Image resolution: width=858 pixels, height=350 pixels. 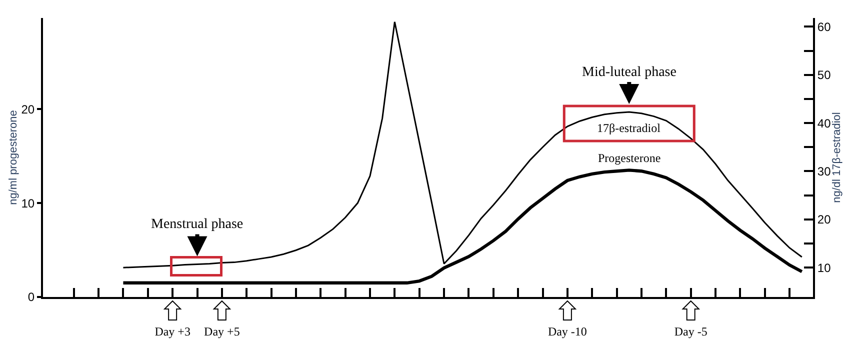 What do you see at coordinates (222, 331) in the screenshot?
I see `x-tick-label: Day +5` at bounding box center [222, 331].